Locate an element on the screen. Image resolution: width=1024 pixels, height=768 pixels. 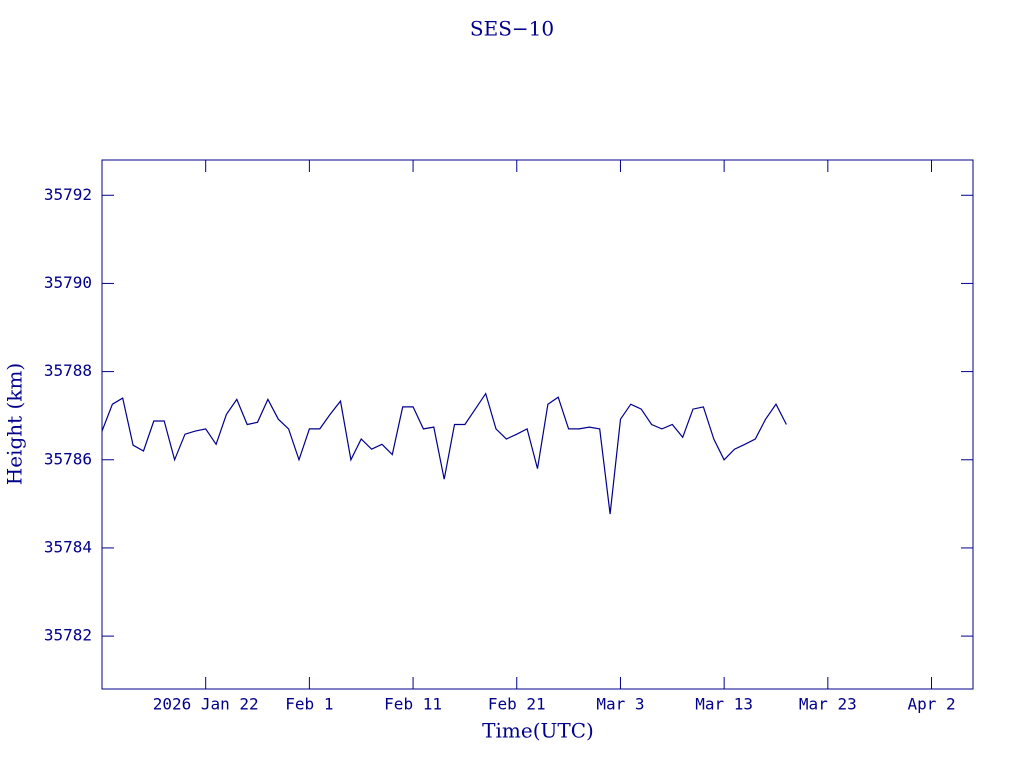
y-tick-label: 35790 is located at coordinates (68, 282).